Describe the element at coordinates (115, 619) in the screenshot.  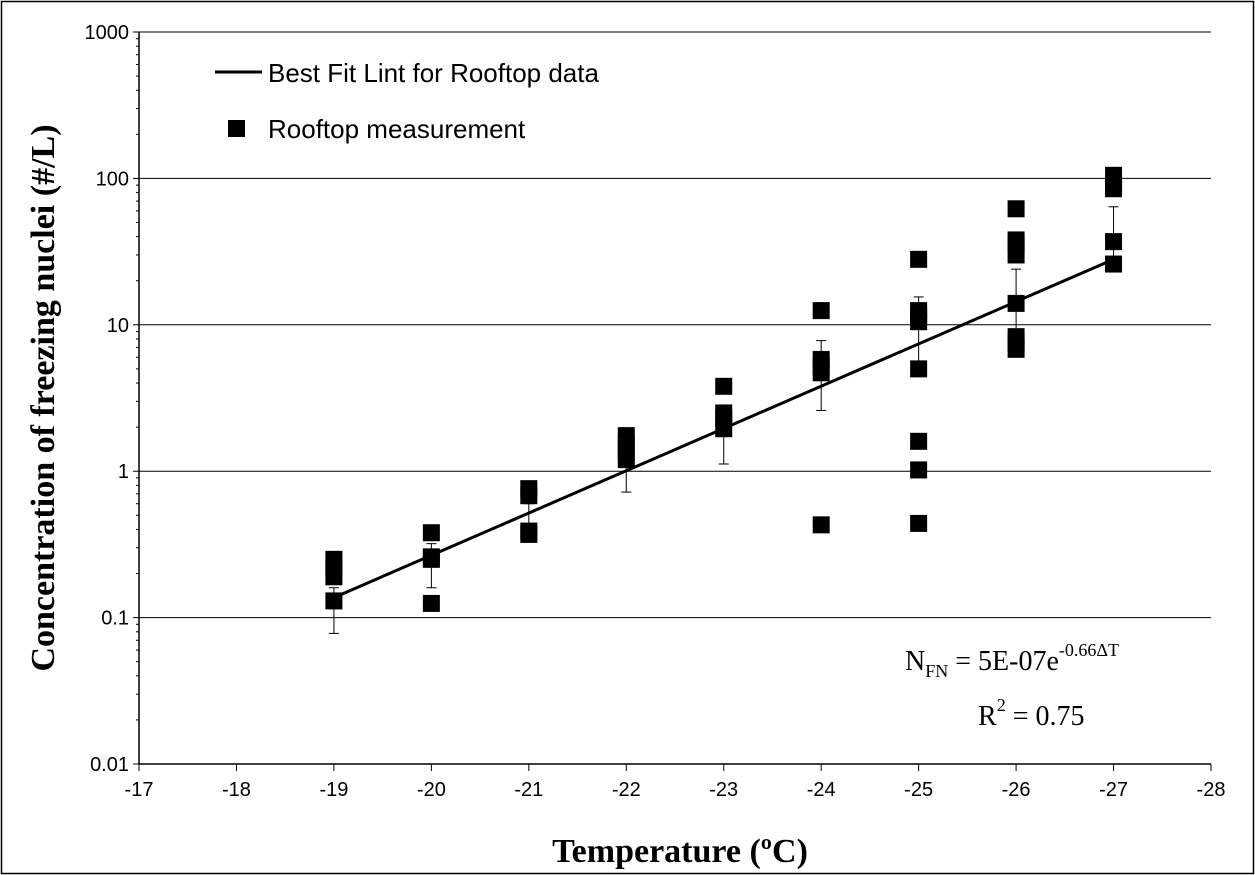
I see `y-tick-label: 0.1` at that location.